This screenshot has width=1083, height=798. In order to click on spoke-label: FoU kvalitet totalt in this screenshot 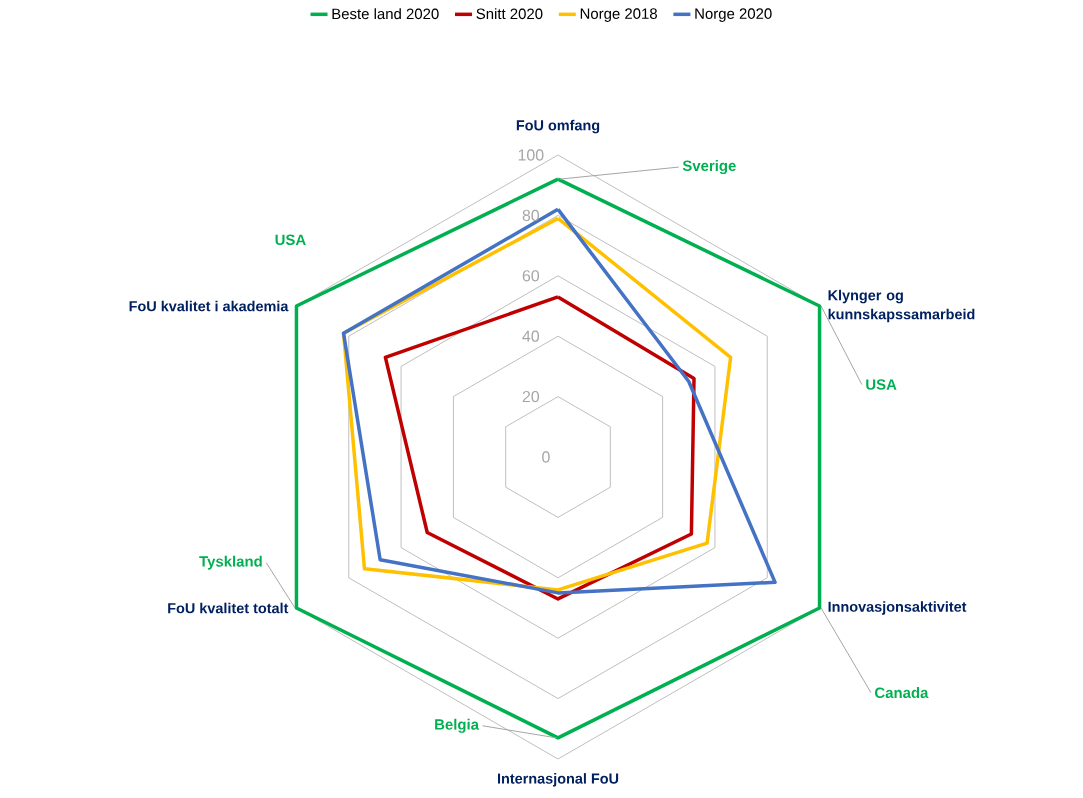, I will do `click(228, 608)`.